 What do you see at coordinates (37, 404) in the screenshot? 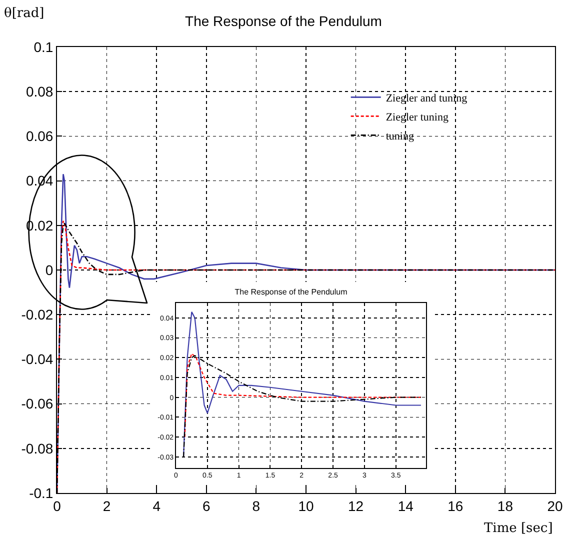
I see `y-tick-label: -0.06` at bounding box center [37, 404].